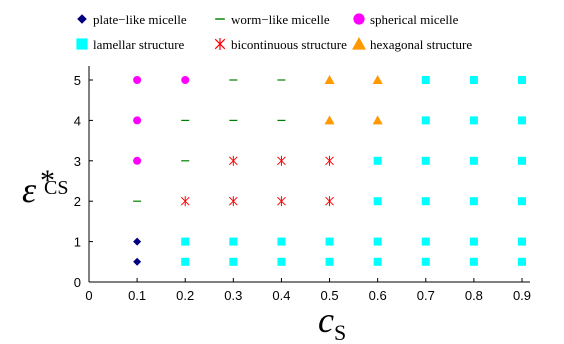 This screenshot has height=344, width=564. Describe the element at coordinates (82, 44) in the screenshot. I see `legend-marker-lamellar-structure` at that location.